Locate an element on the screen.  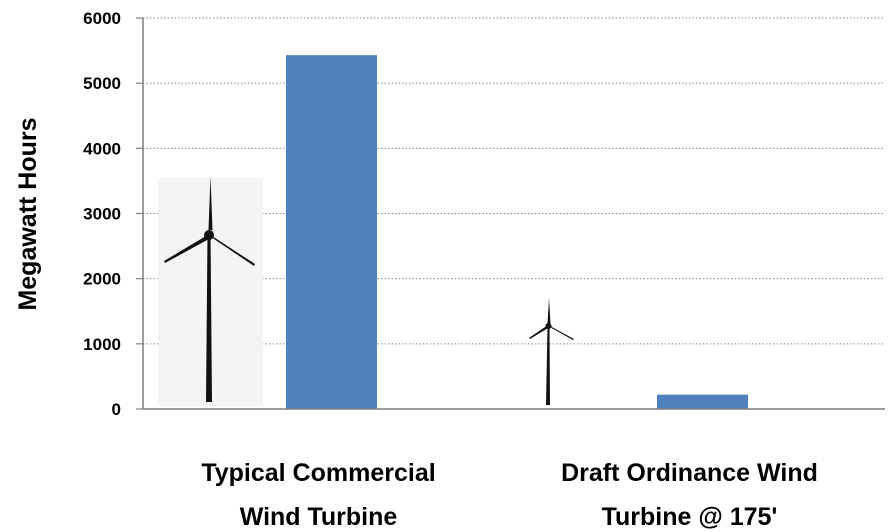
small-wind-turbine-icon is located at coordinates (551, 351).